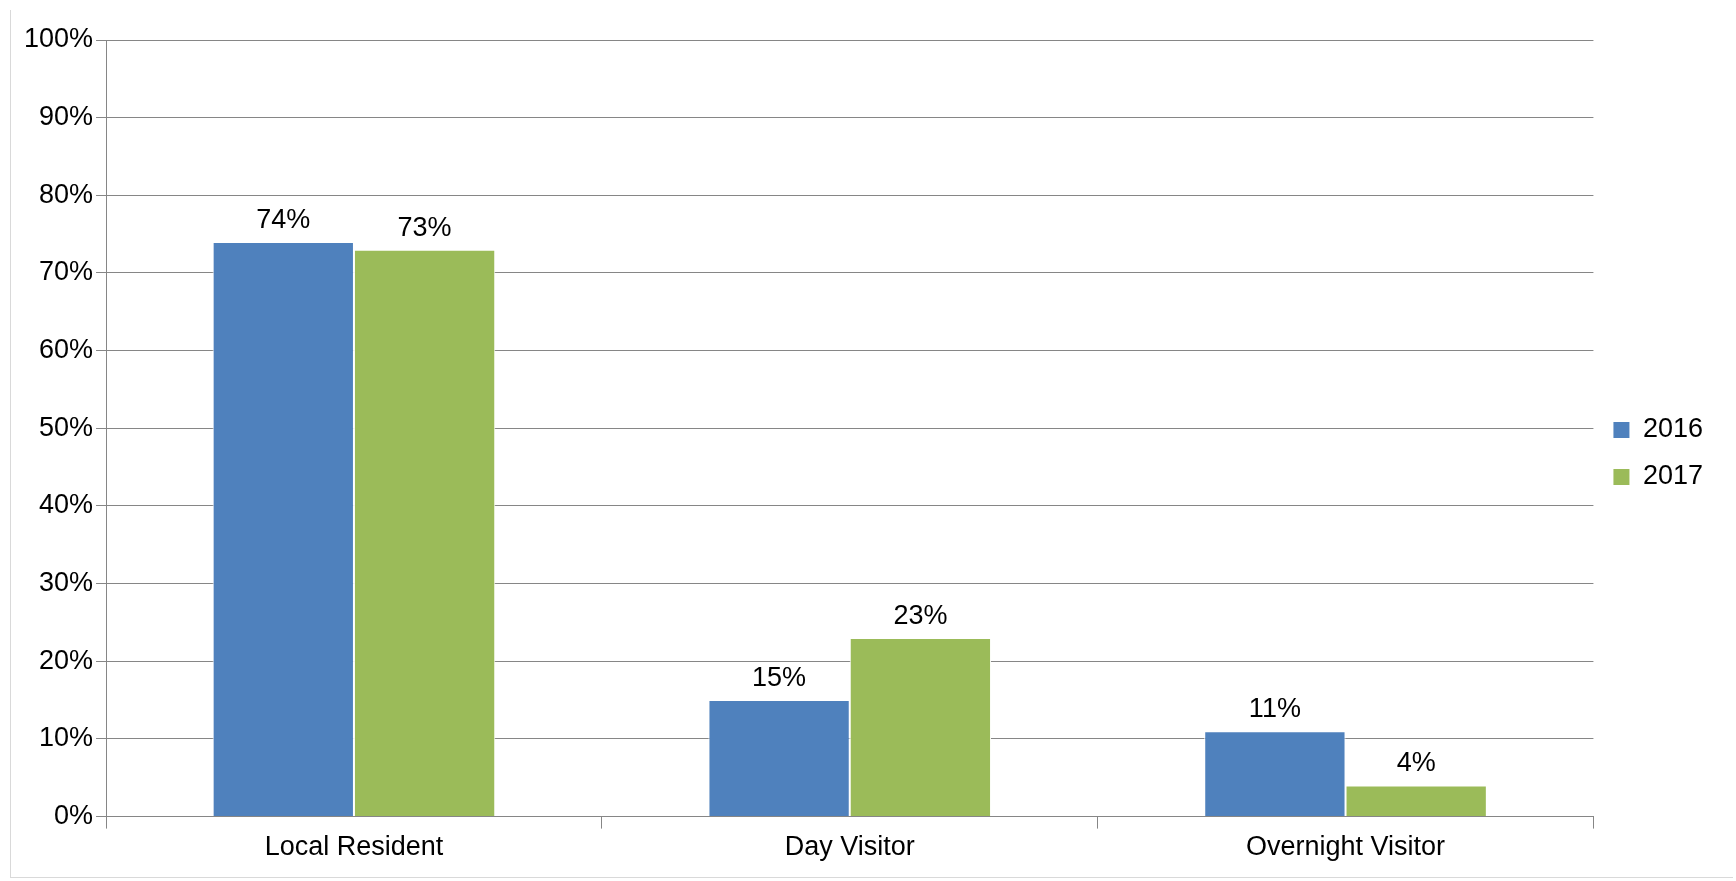  Describe the element at coordinates (66, 116) in the screenshot. I see `y-tick-label: 90%` at that location.